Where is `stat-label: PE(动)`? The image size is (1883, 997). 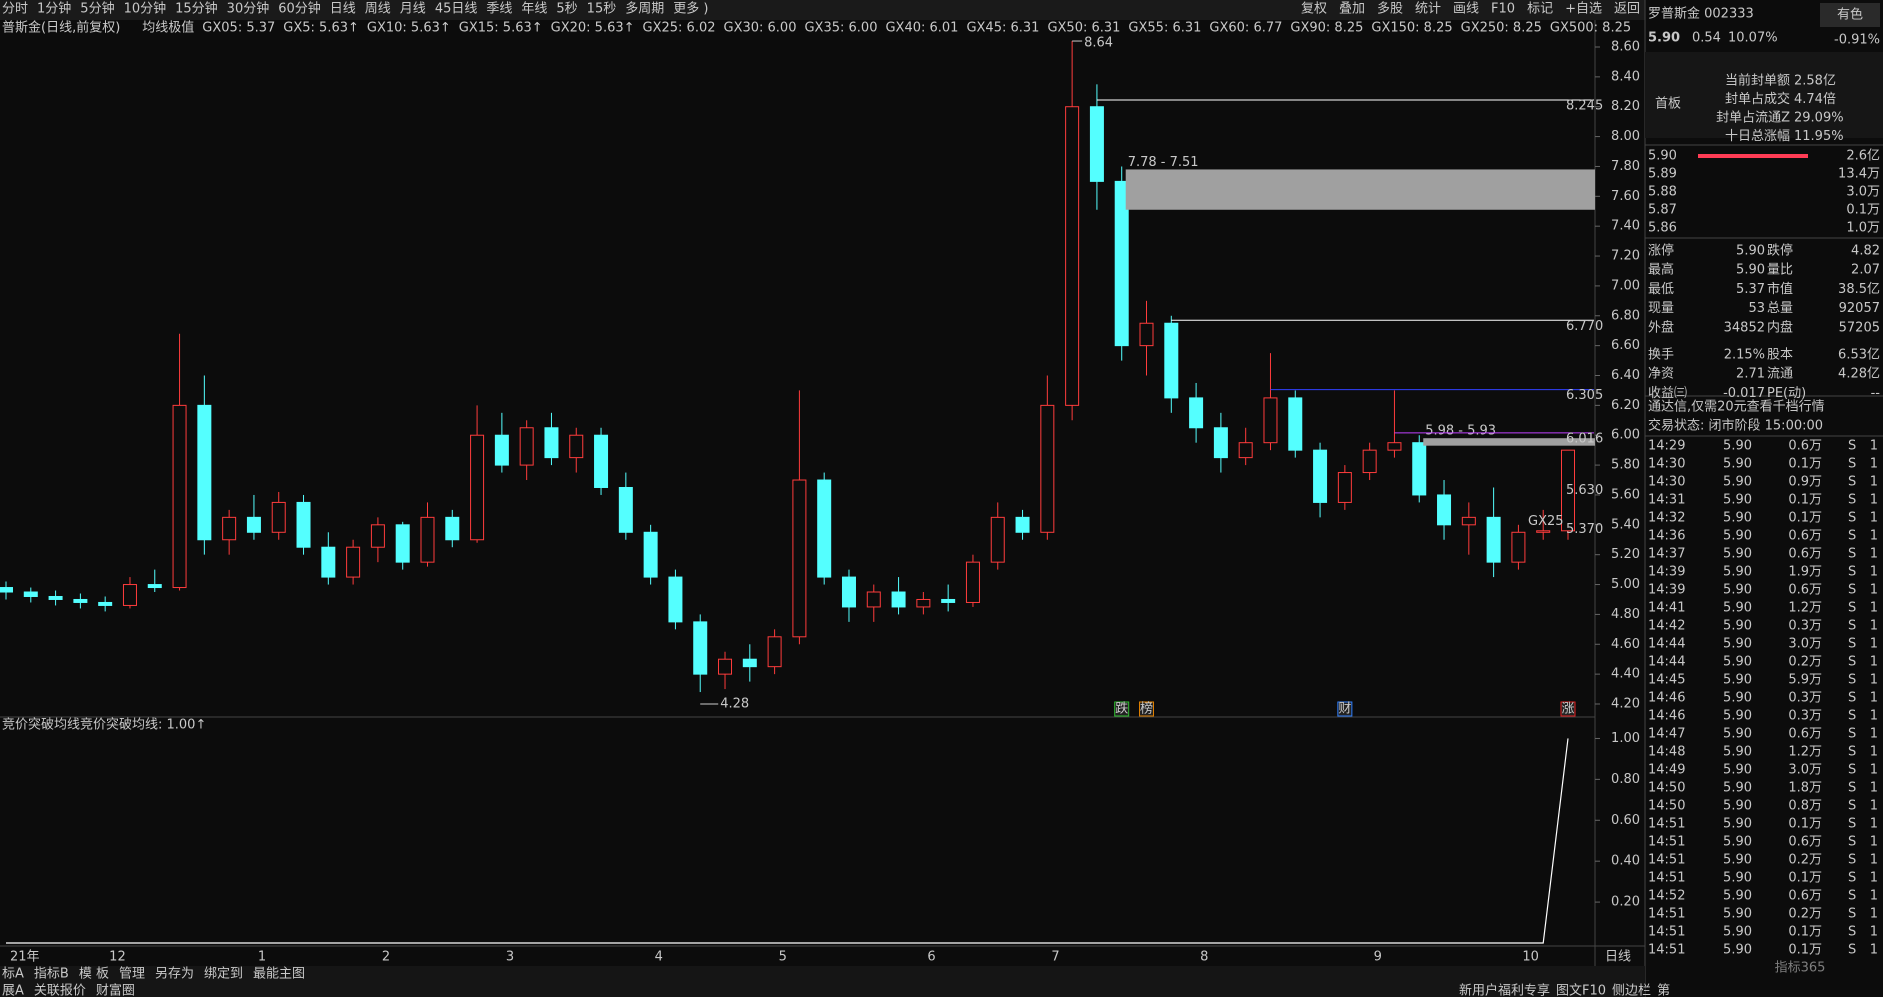 stat-label: PE(动) is located at coordinates (1786, 393).